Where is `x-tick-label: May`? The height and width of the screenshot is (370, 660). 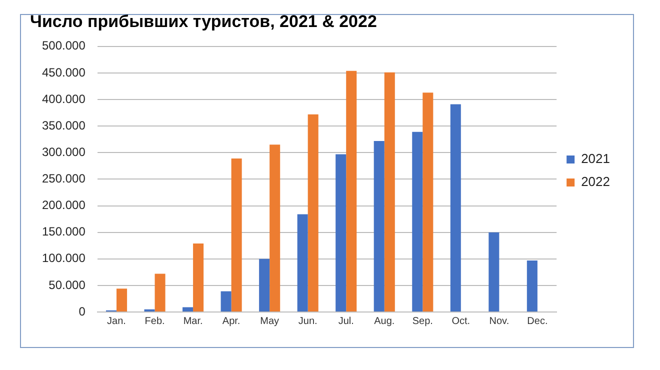
x-tick-label: May is located at coordinates (270, 321).